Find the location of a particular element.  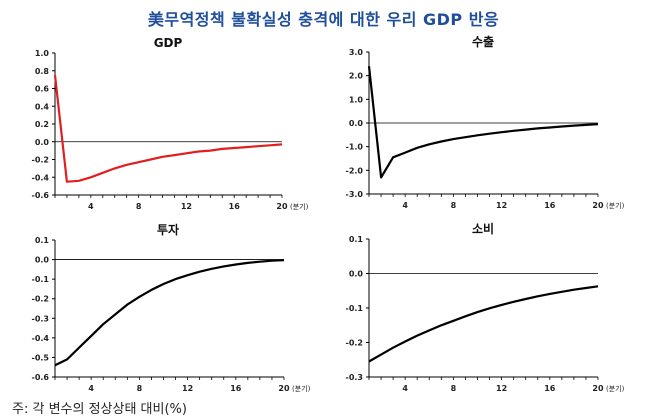

panel-1-y-tick-label: 1.0 is located at coordinates (42, 53).